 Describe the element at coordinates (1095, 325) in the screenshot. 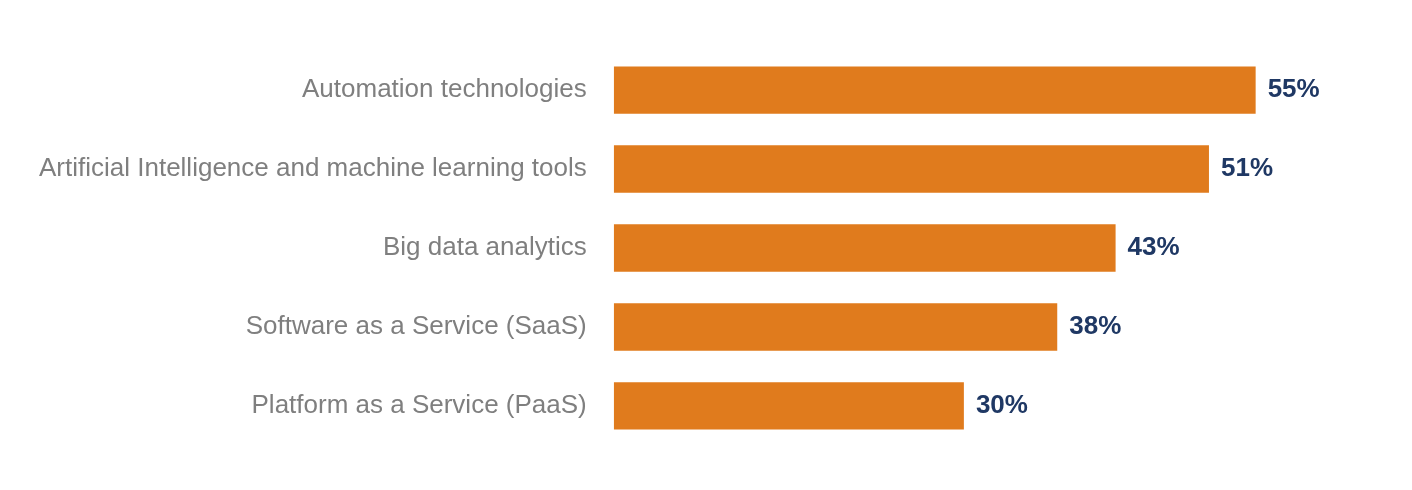

I see `data-label: 38%` at that location.